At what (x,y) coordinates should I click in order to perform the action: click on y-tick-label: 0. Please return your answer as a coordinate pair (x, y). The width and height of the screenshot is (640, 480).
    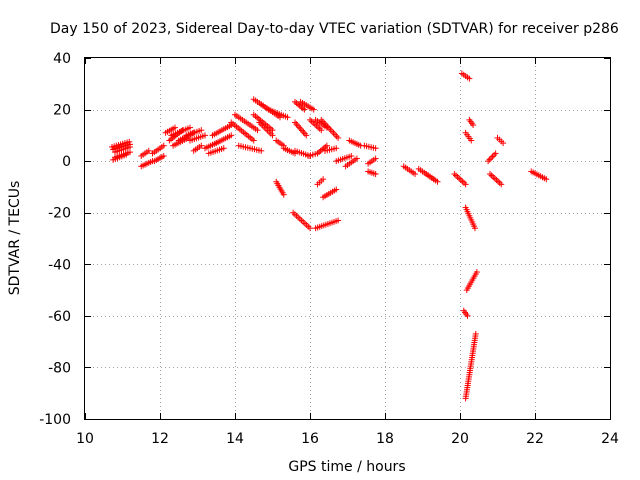
    Looking at the image, I should click on (66, 162).